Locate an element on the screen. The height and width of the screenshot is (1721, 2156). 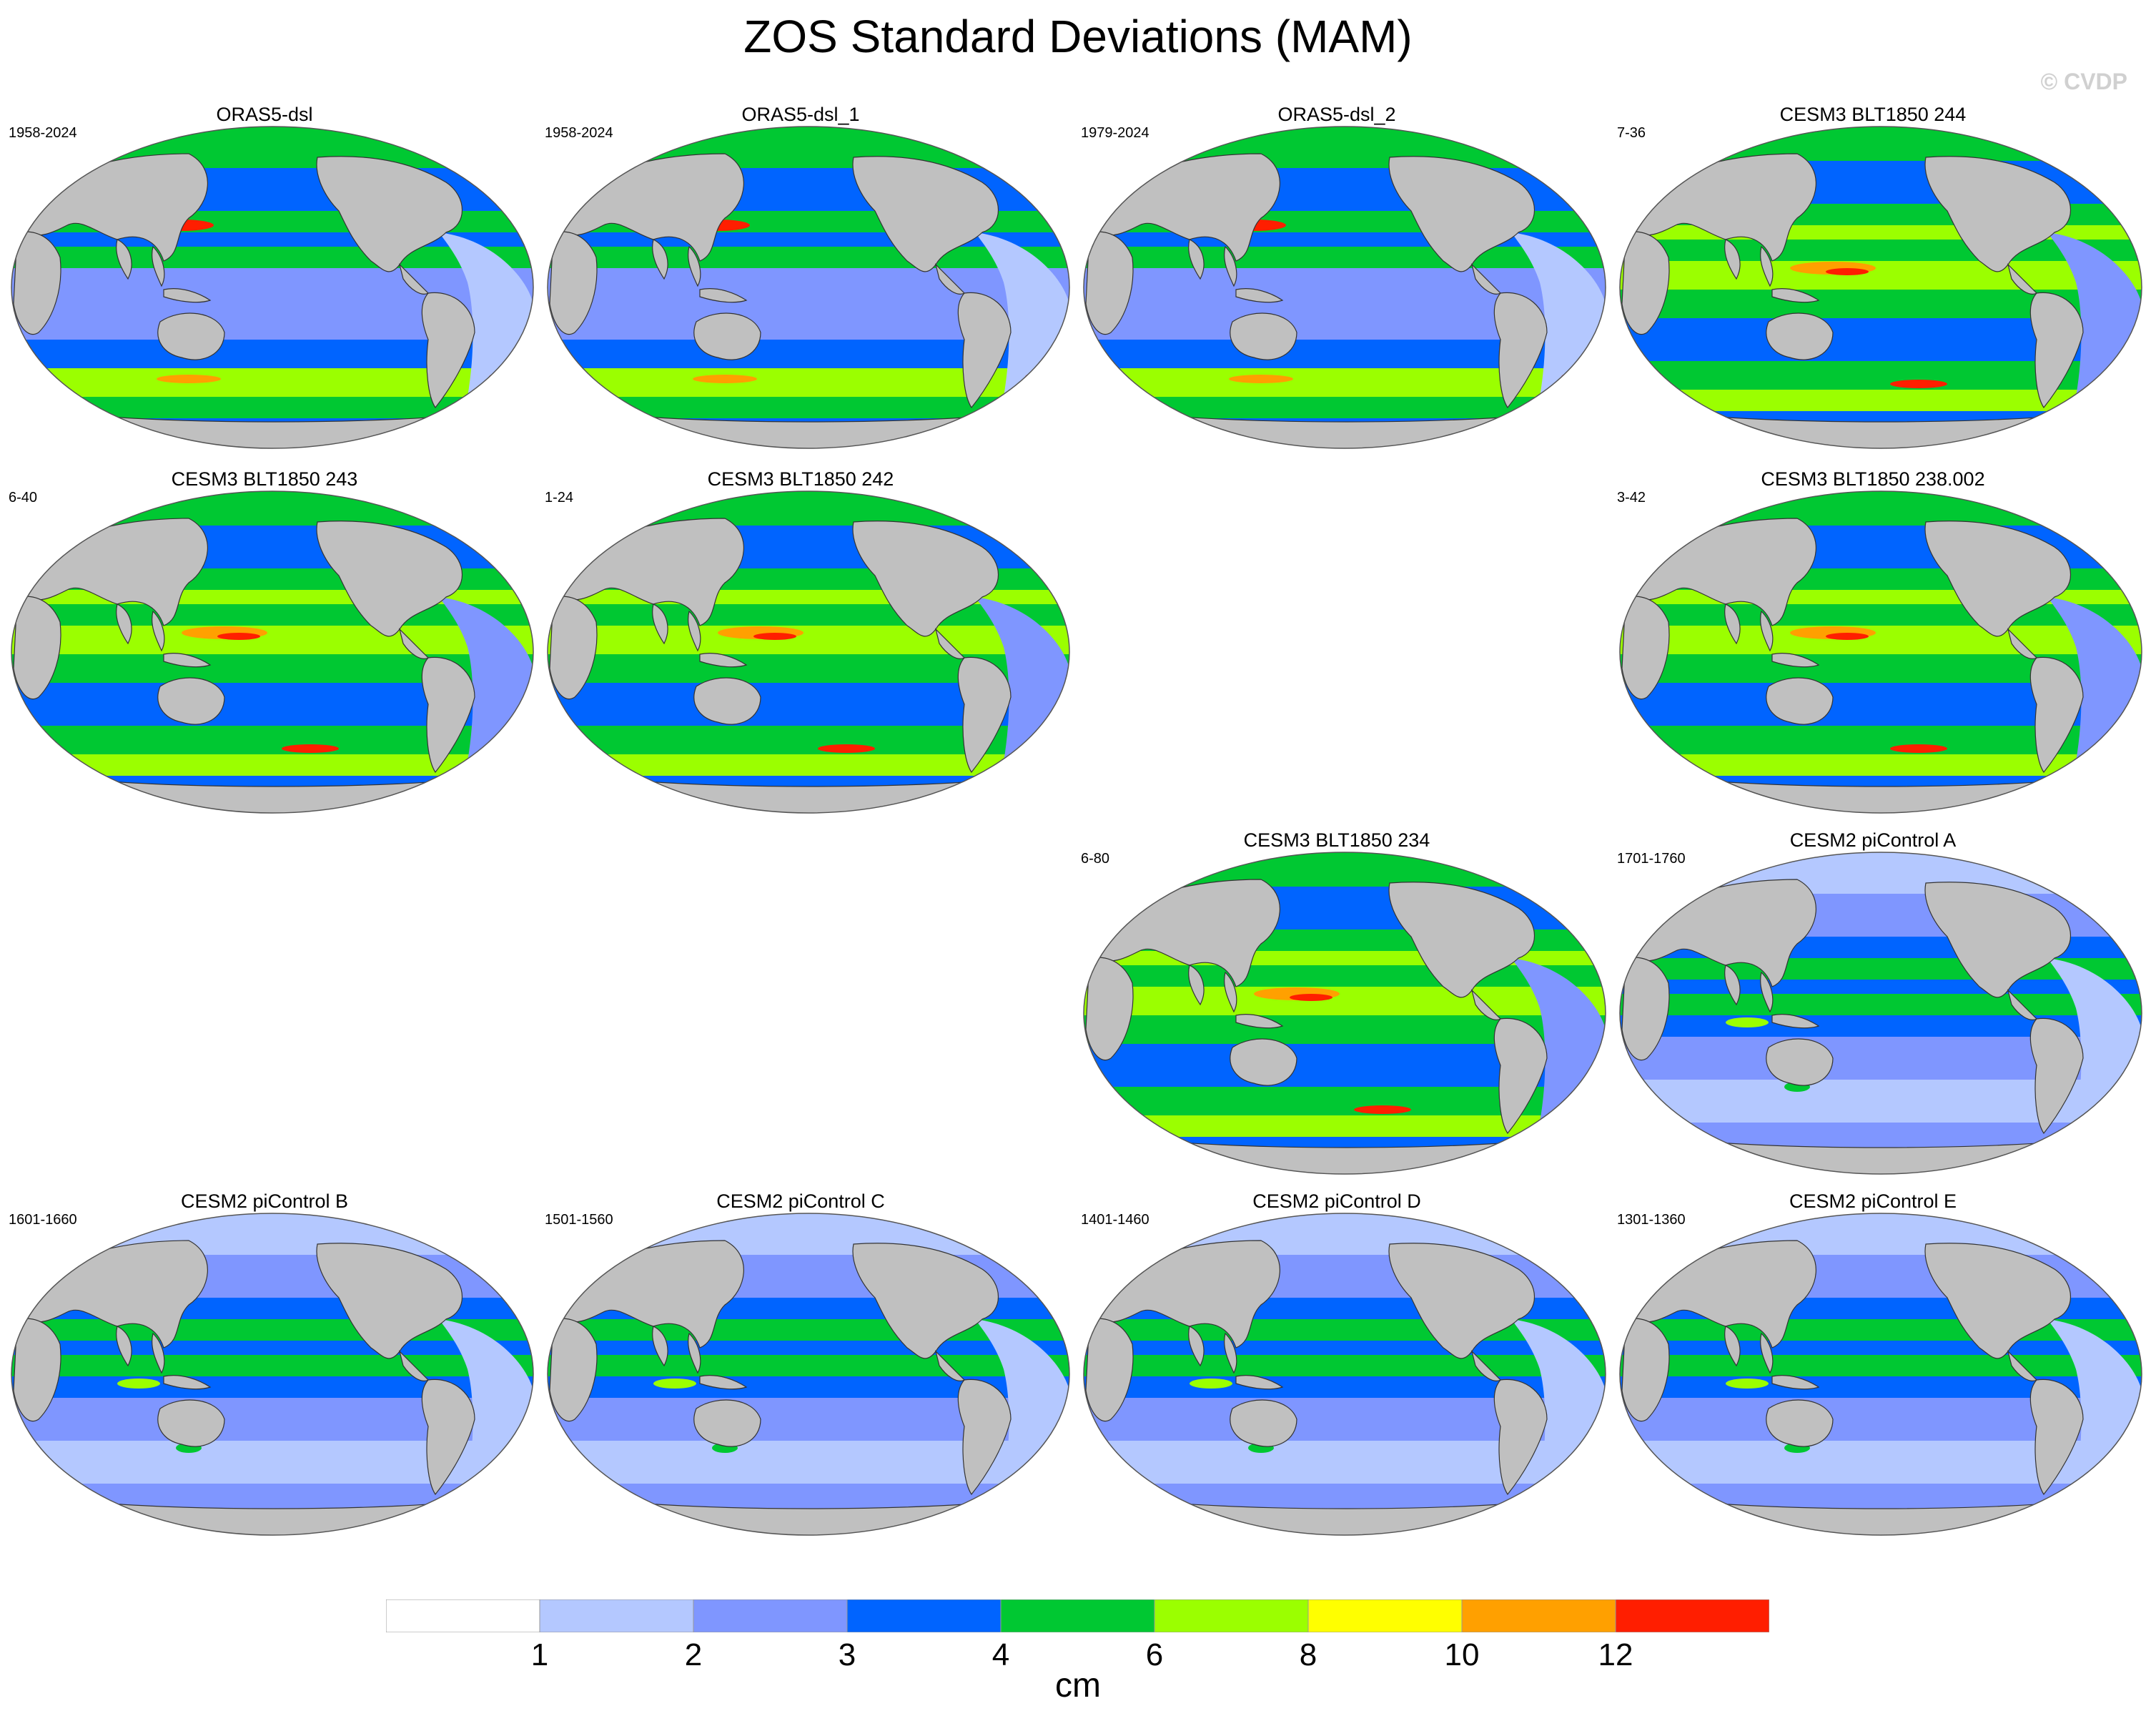
panel-years: 1301-1360 is located at coordinates (1651, 1220).